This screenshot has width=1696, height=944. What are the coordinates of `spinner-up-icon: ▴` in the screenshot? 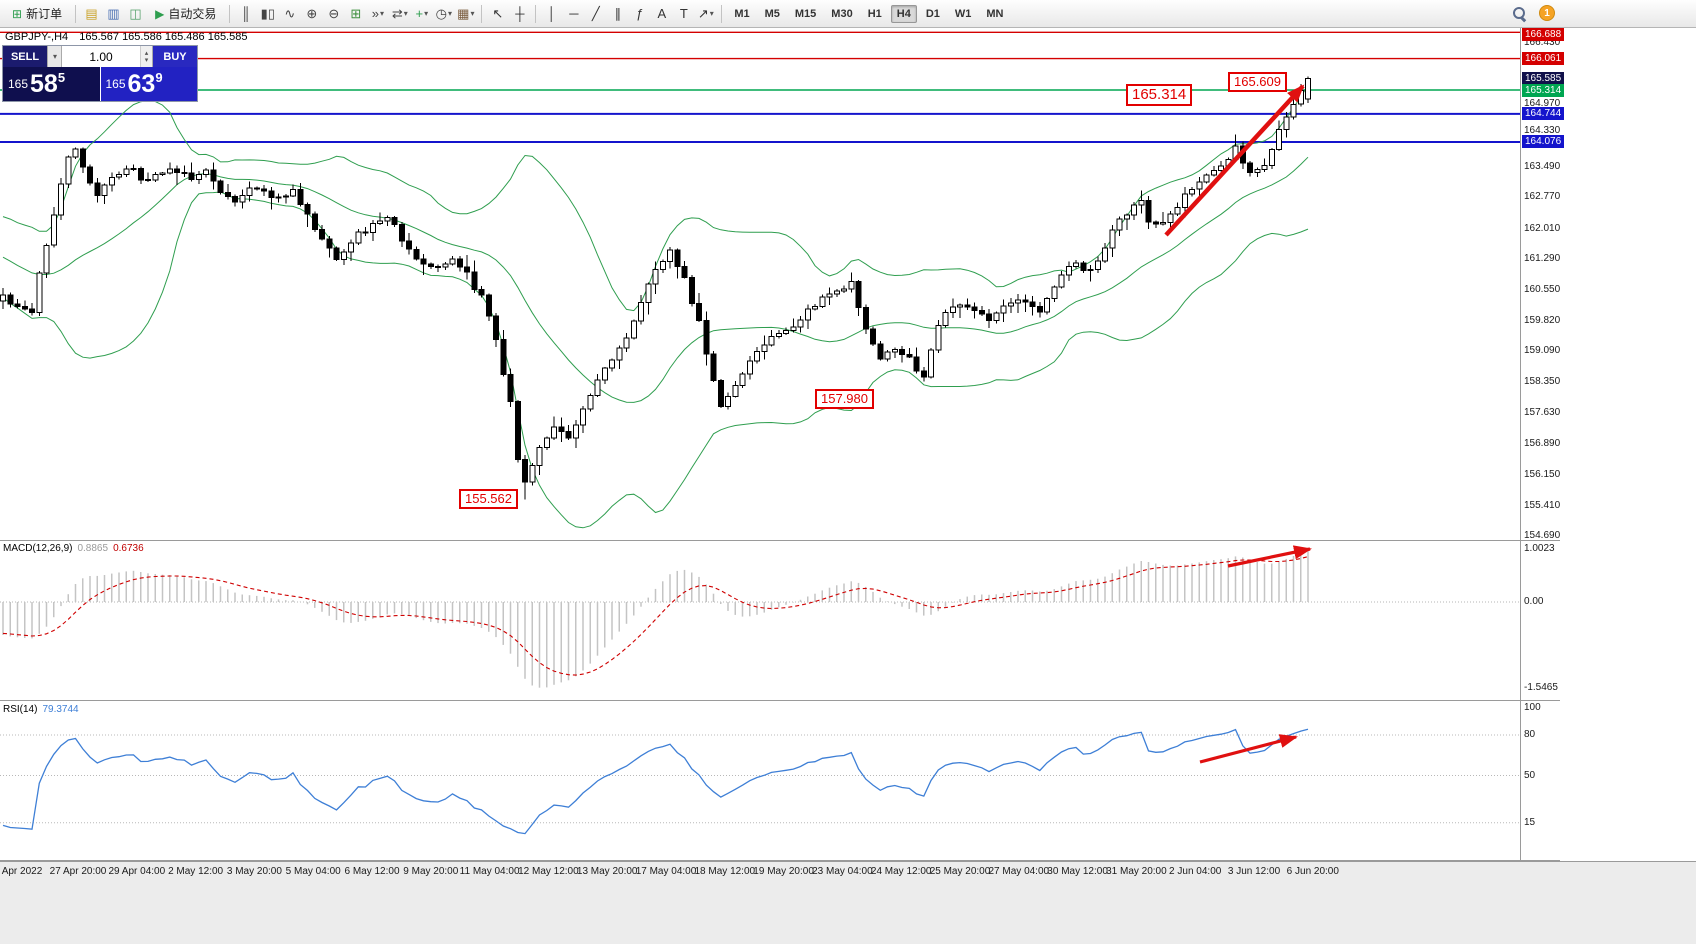 It's located at (146, 53).